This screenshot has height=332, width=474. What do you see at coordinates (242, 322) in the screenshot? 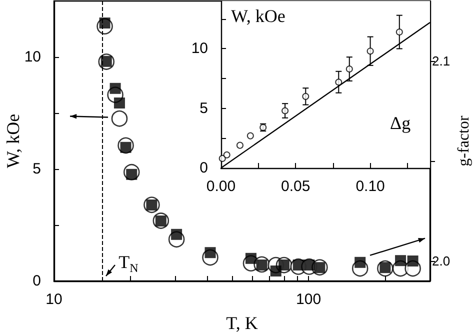
I see `x-axis-title: T, K` at bounding box center [242, 322].